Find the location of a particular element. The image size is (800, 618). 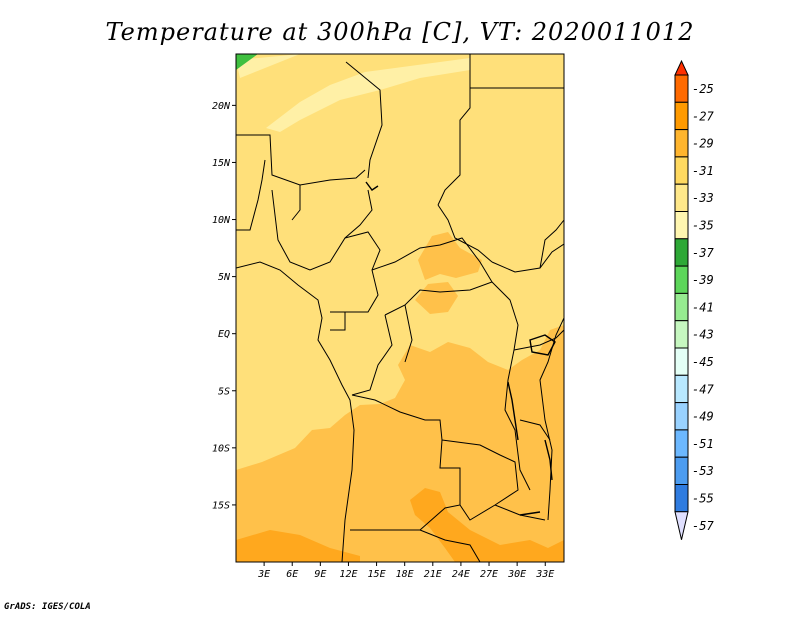

lon-tick-label: 3E is located at coordinates (263, 574).